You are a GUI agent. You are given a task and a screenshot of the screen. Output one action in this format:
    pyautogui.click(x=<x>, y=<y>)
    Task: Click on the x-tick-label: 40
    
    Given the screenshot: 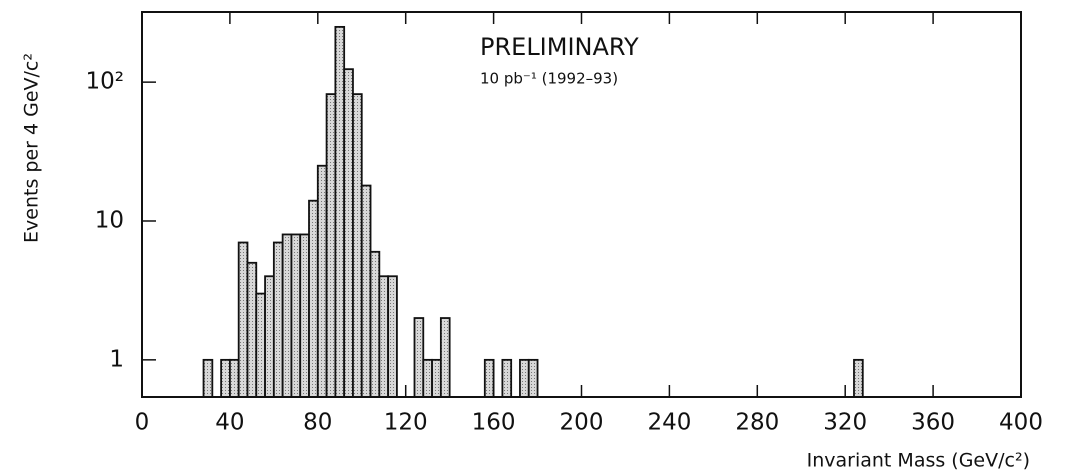 What is the action you would take?
    pyautogui.click(x=229, y=423)
    